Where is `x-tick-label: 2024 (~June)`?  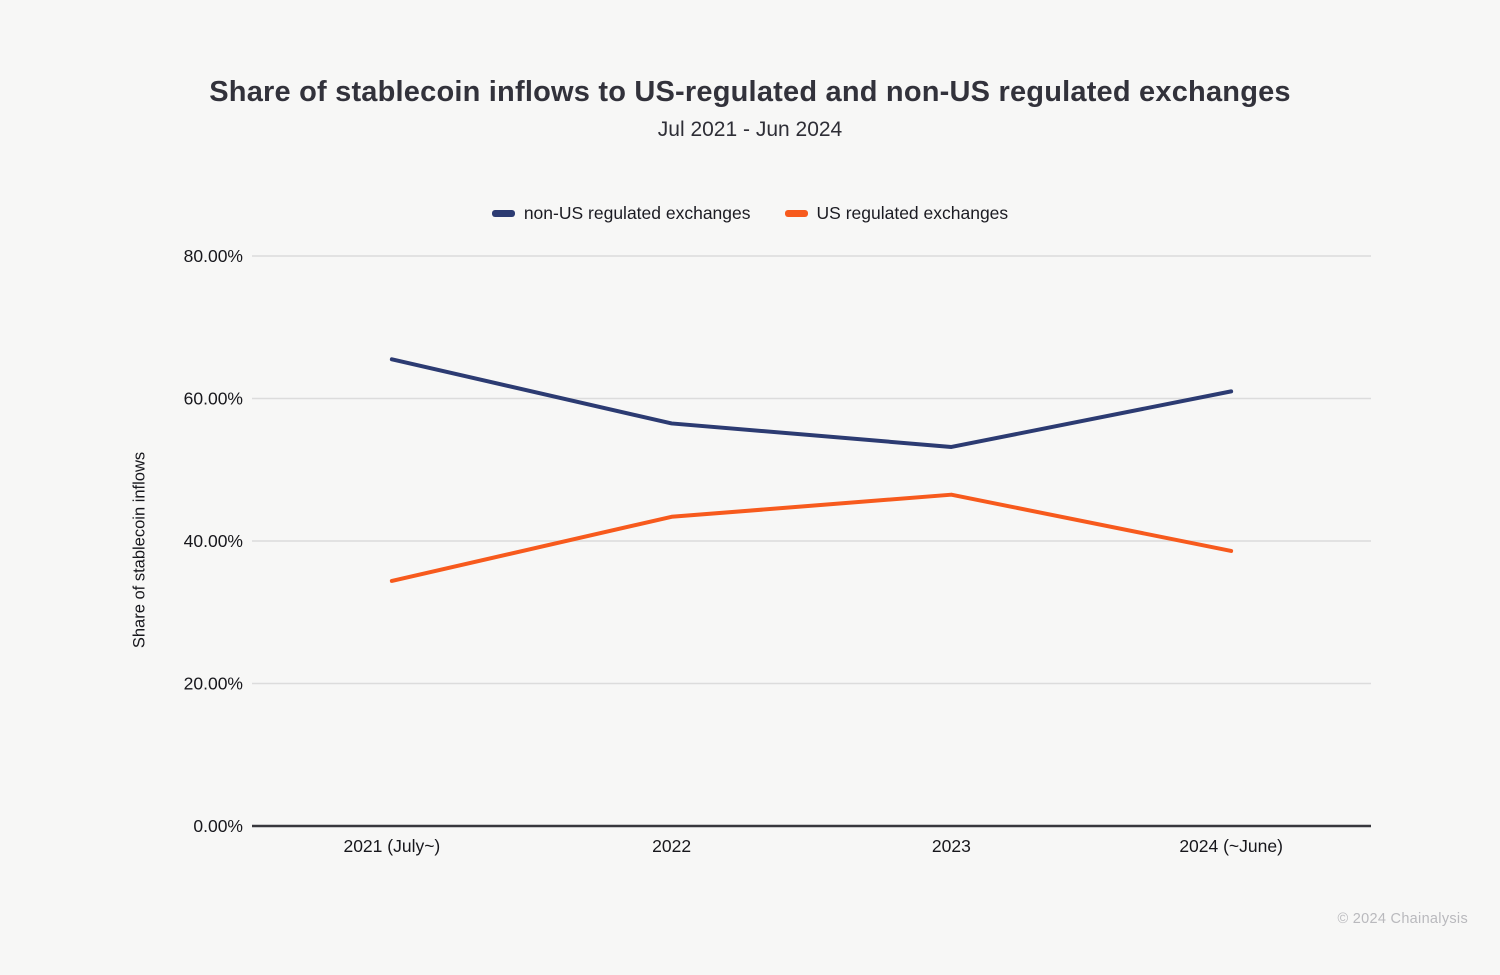
x-tick-label: 2024 (~June) is located at coordinates (1231, 846).